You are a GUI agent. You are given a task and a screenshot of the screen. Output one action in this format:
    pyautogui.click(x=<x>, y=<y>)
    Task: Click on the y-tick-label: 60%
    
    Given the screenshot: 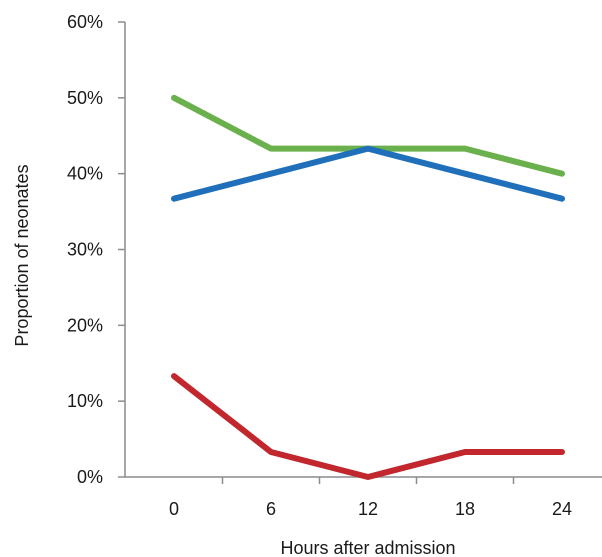 What is the action you would take?
    pyautogui.click(x=85, y=22)
    